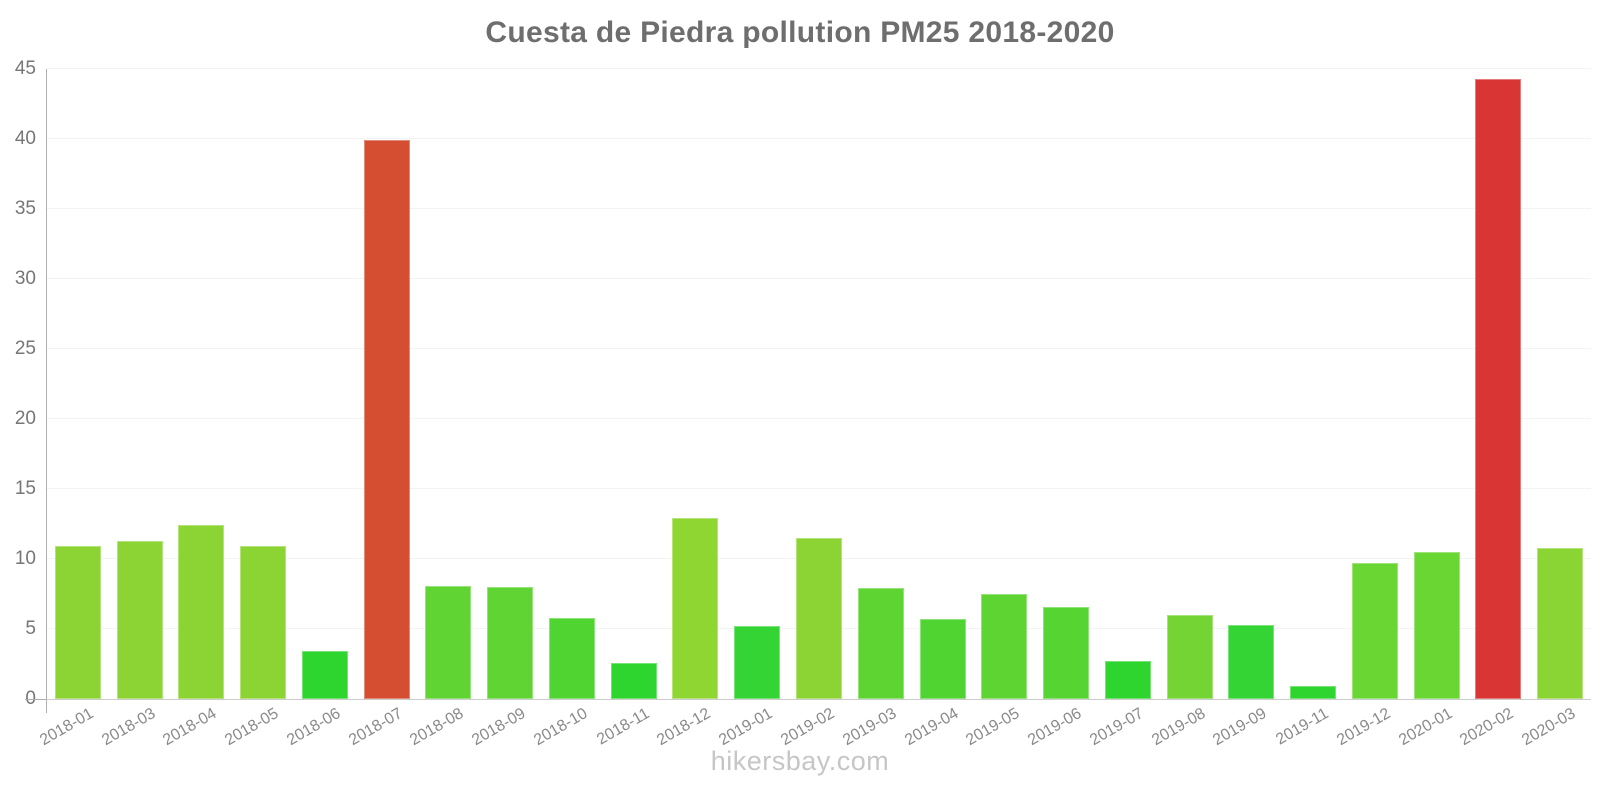 This screenshot has height=800, width=1600. What do you see at coordinates (437, 727) in the screenshot?
I see `x-tick-label: 2018-08` at bounding box center [437, 727].